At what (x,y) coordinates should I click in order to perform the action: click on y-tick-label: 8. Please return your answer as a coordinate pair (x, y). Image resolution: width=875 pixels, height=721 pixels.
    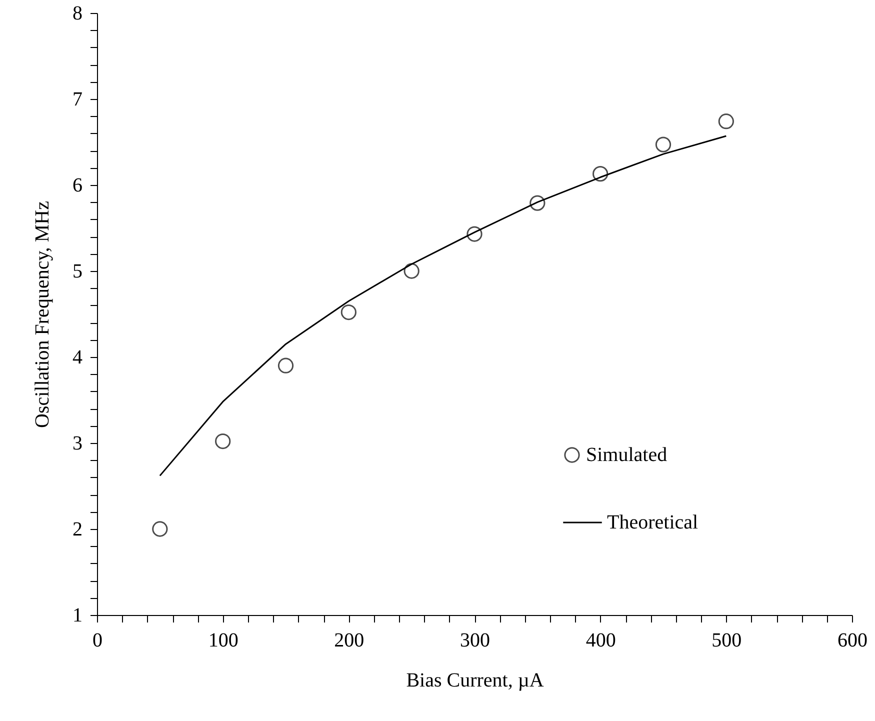
    Looking at the image, I should click on (77, 13).